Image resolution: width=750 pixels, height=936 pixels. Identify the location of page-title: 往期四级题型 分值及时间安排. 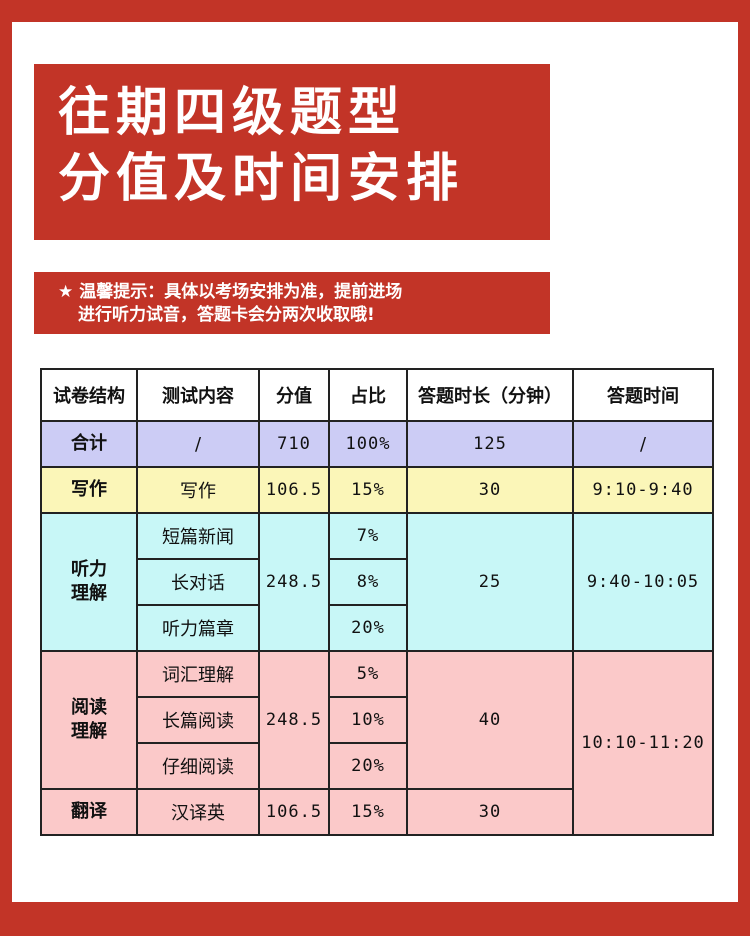
(292, 152).